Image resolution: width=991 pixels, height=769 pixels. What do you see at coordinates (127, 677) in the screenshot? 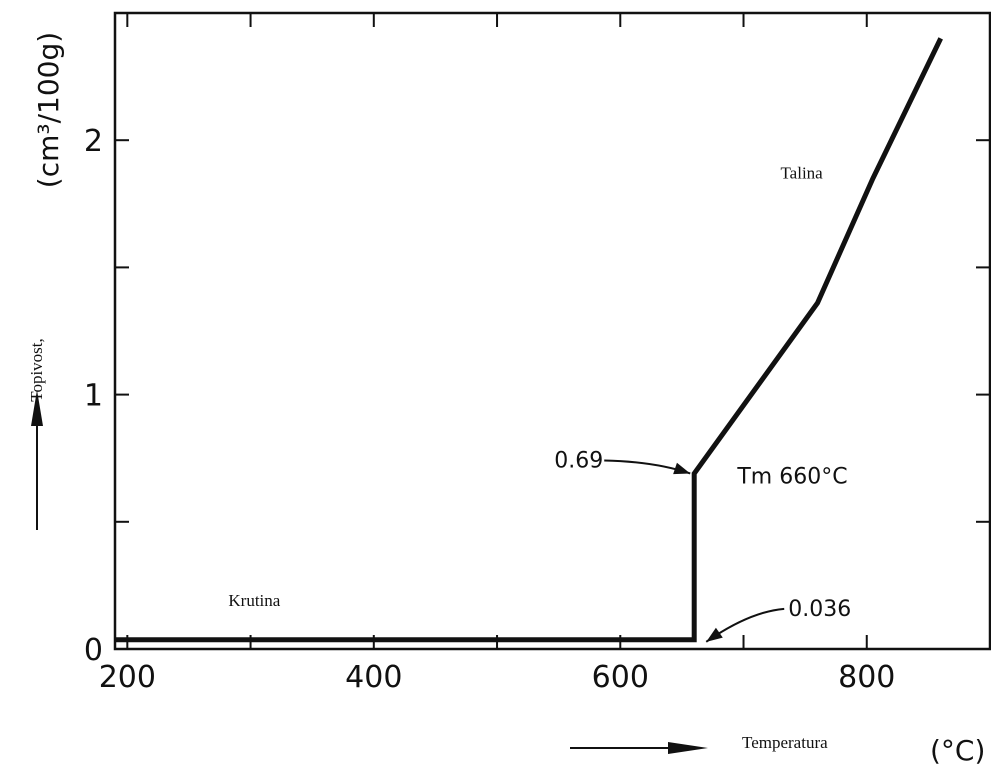
I see `x-tick-label: 200` at bounding box center [127, 677].